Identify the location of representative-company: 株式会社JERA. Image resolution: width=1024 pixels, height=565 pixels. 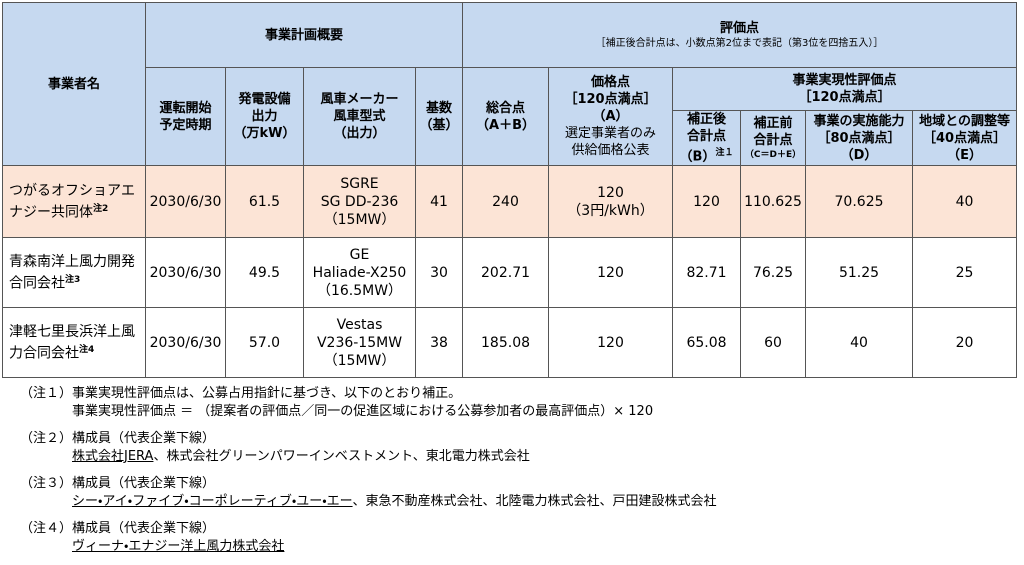
(113, 456).